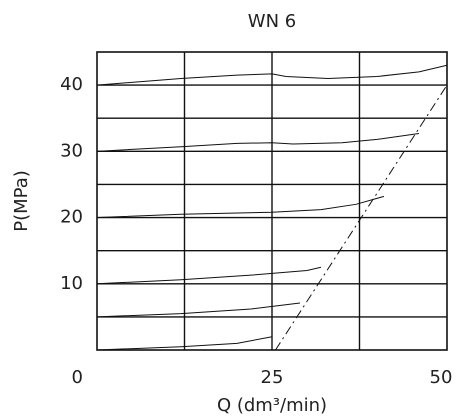 The height and width of the screenshot is (418, 465). What do you see at coordinates (441, 377) in the screenshot?
I see `x-tick-label: 50` at bounding box center [441, 377].